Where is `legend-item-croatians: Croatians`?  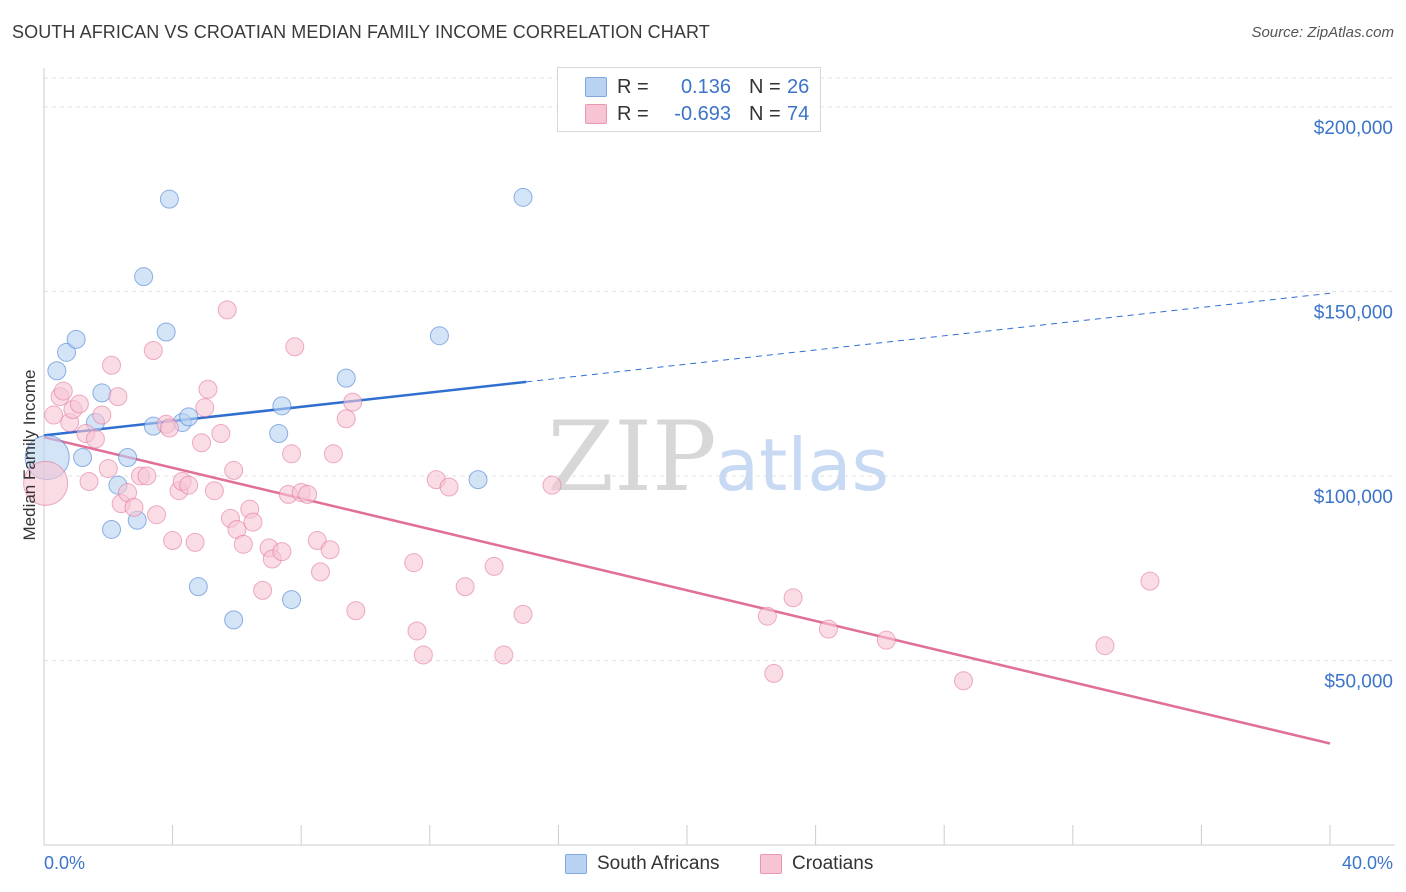 legend-item-croatians: Croatians is located at coordinates (816, 864).